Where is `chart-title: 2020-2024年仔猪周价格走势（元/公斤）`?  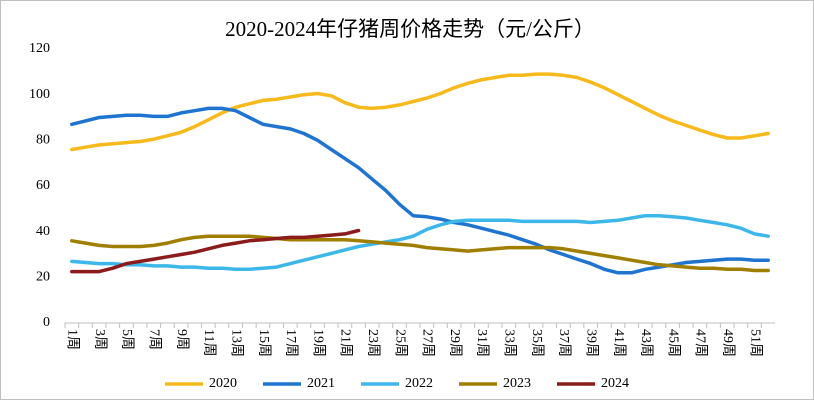
chart-title: 2020-2024年仔猪周价格走势（元/公斤） is located at coordinates (410, 29).